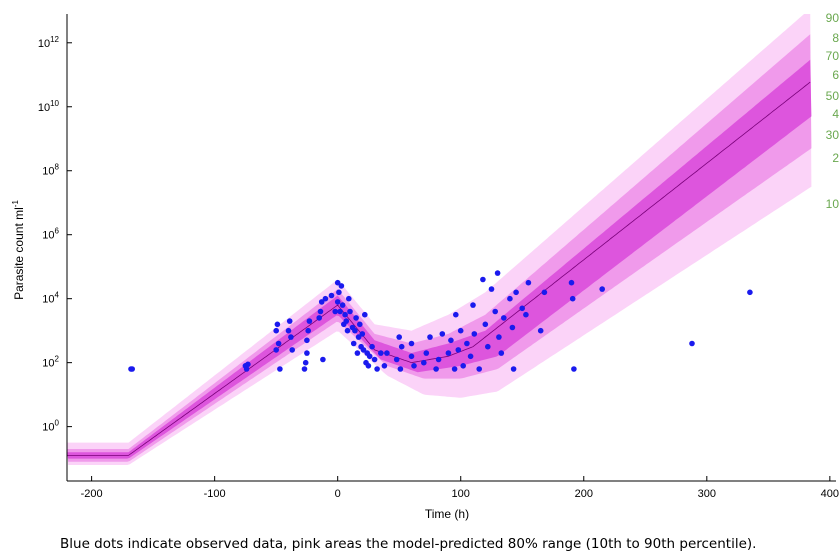  I want to click on x-tick-label: 200, so click(584, 494).